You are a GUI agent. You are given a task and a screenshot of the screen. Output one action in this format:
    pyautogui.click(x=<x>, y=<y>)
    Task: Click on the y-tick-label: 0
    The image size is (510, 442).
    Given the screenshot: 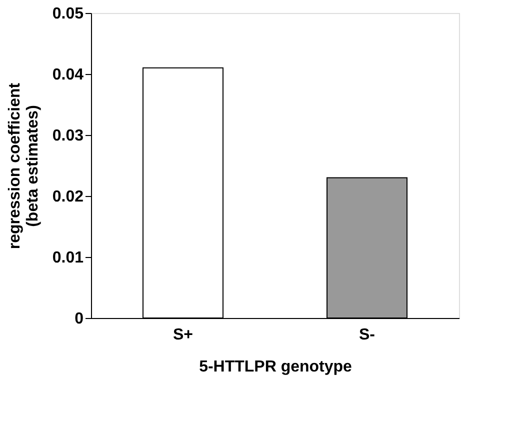 What is the action you would take?
    pyautogui.click(x=79, y=319)
    